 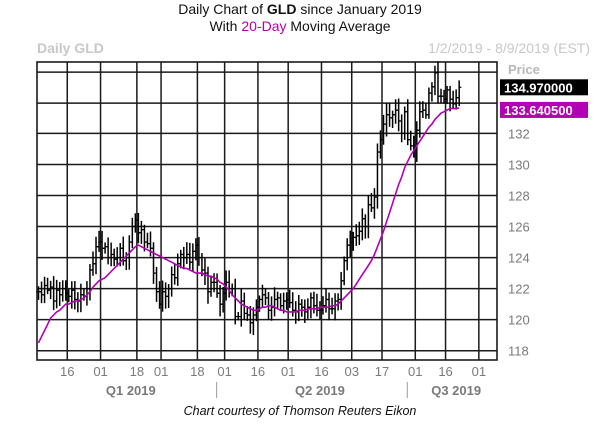 I want to click on ma-value-box, so click(x=544, y=109).